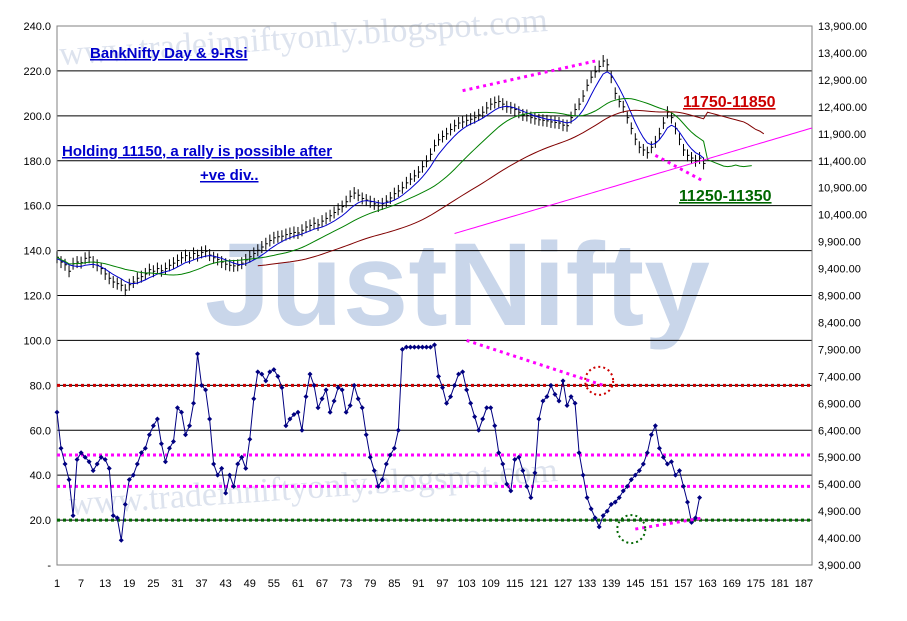  Describe the element at coordinates (197, 151) in the screenshot. I see `note-line-1: Holding 11150, a rally is possible after` at that location.